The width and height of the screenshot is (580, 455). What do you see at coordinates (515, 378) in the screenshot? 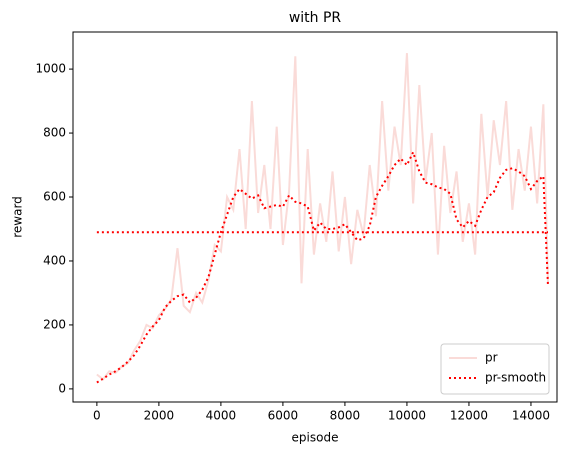
I see `legend-label: pr-smooth` at bounding box center [515, 378].